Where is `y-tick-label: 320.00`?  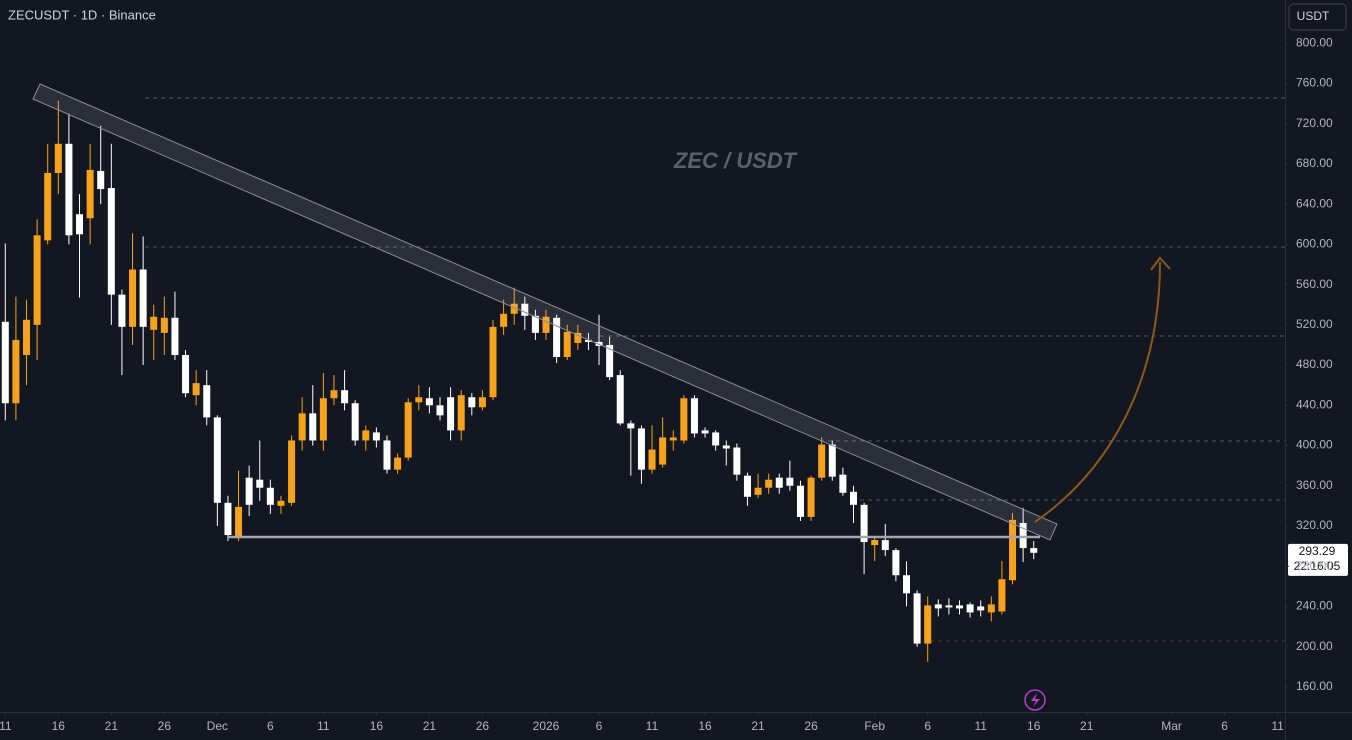 y-tick-label: 320.00 is located at coordinates (1314, 525).